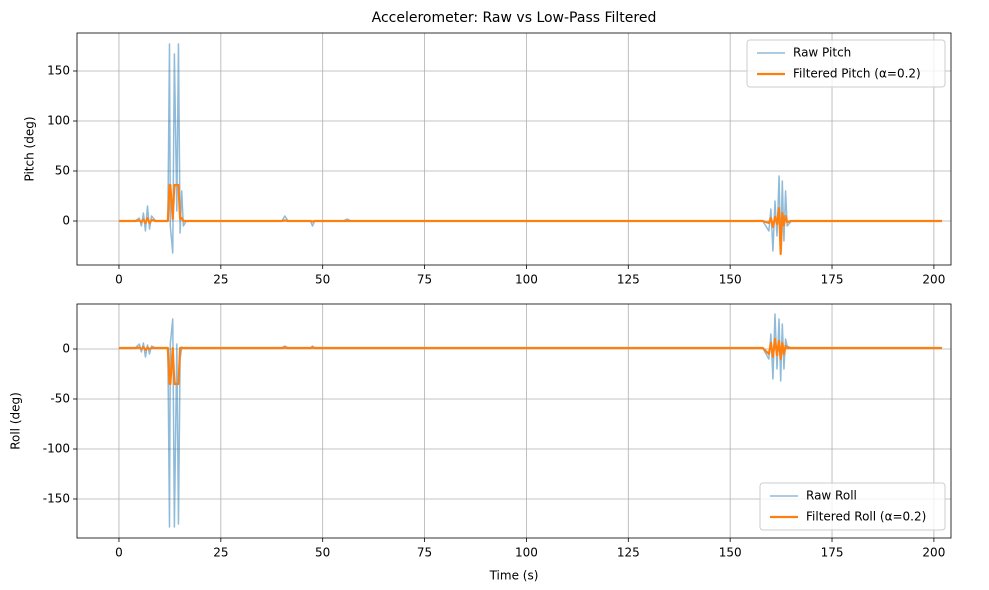 The width and height of the screenshot is (989, 590). Describe the element at coordinates (514, 576) in the screenshot. I see `x-axis-label: Time (s)` at that location.